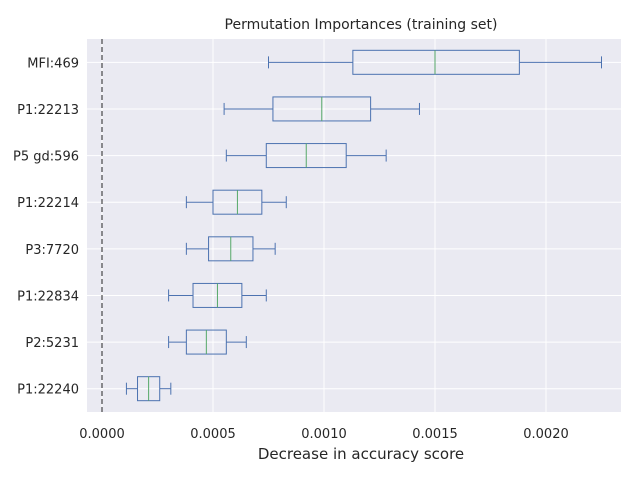  I want to click on y-tick-label: P1:22214, so click(48, 203).